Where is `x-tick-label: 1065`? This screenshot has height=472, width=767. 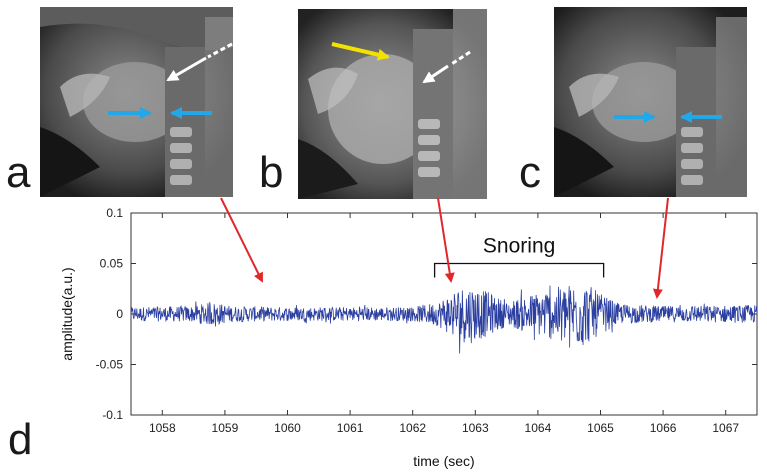 x-tick-label: 1065 is located at coordinates (600, 428).